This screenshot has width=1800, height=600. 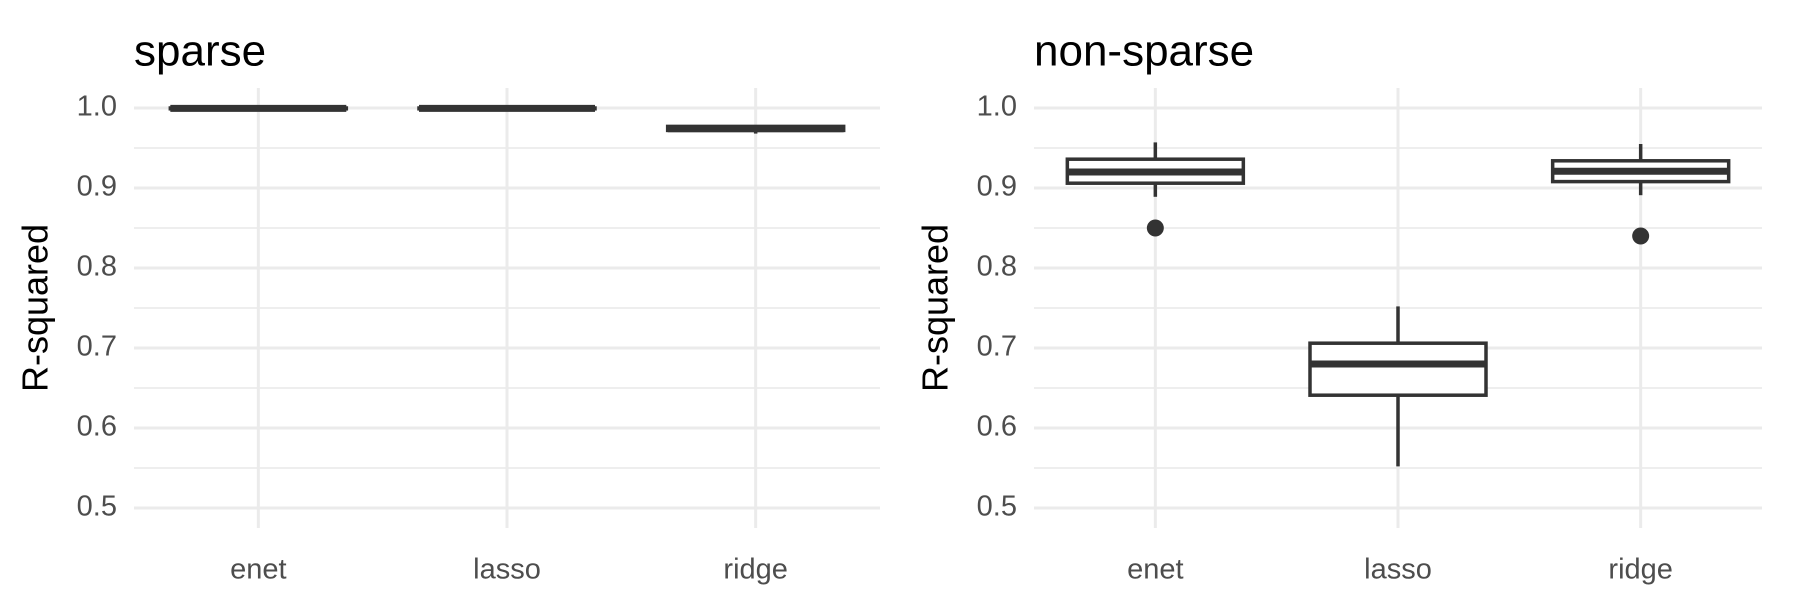 I want to click on box-iqr, so click(x=1398, y=369).